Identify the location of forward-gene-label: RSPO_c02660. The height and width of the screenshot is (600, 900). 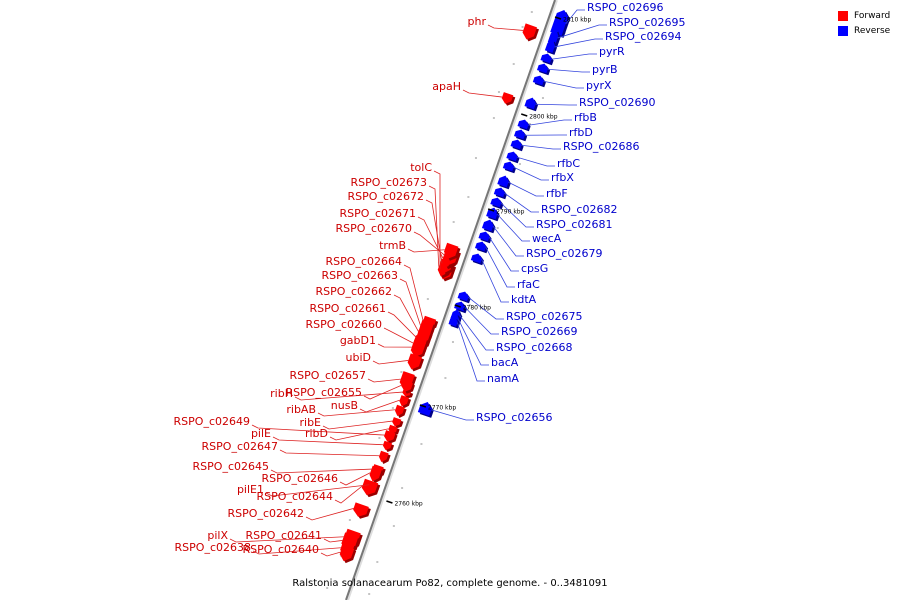
(344, 324).